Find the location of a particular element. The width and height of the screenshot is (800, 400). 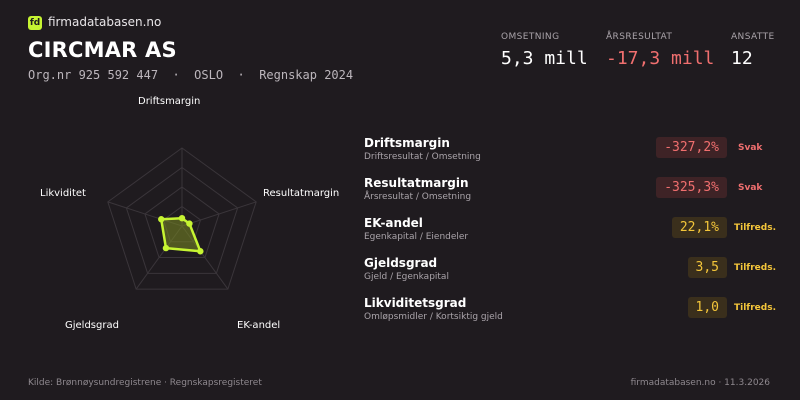

radar-label-ek-andel: EK-andel is located at coordinates (259, 325).